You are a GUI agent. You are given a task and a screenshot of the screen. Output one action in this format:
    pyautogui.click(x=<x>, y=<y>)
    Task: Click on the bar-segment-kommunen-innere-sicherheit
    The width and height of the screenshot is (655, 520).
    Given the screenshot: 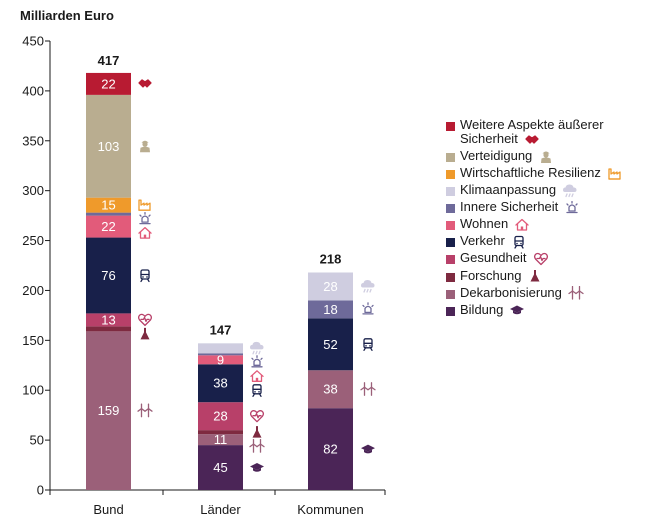 What is the action you would take?
    pyautogui.click(x=330, y=309)
    